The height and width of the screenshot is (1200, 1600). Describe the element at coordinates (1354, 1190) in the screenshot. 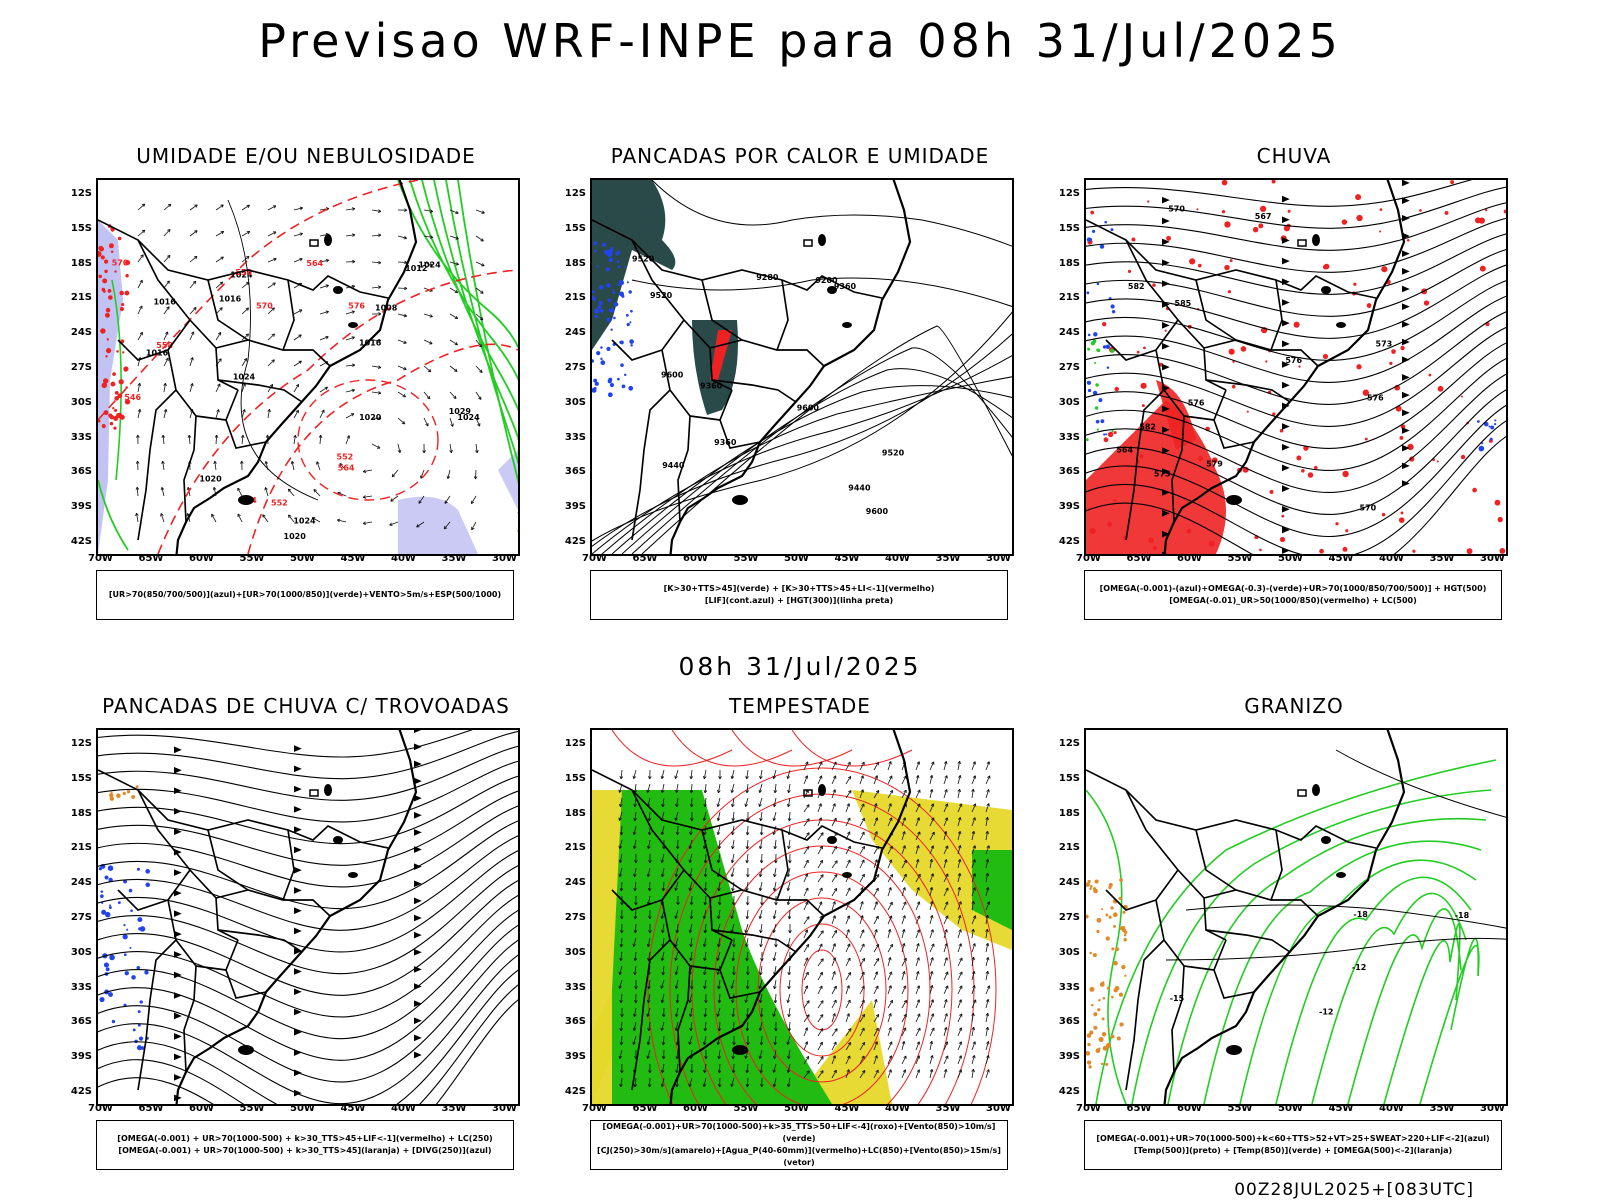

I see `run-footer: 00Z28JUL2025+[083UTC]` at that location.